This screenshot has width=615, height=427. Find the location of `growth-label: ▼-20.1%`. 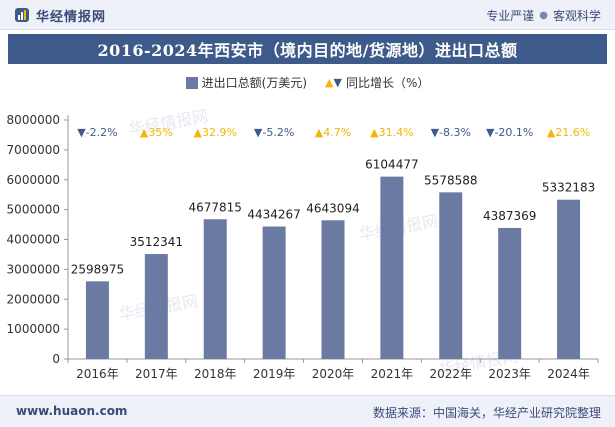

growth-label: ▼-20.1% is located at coordinates (509, 132).